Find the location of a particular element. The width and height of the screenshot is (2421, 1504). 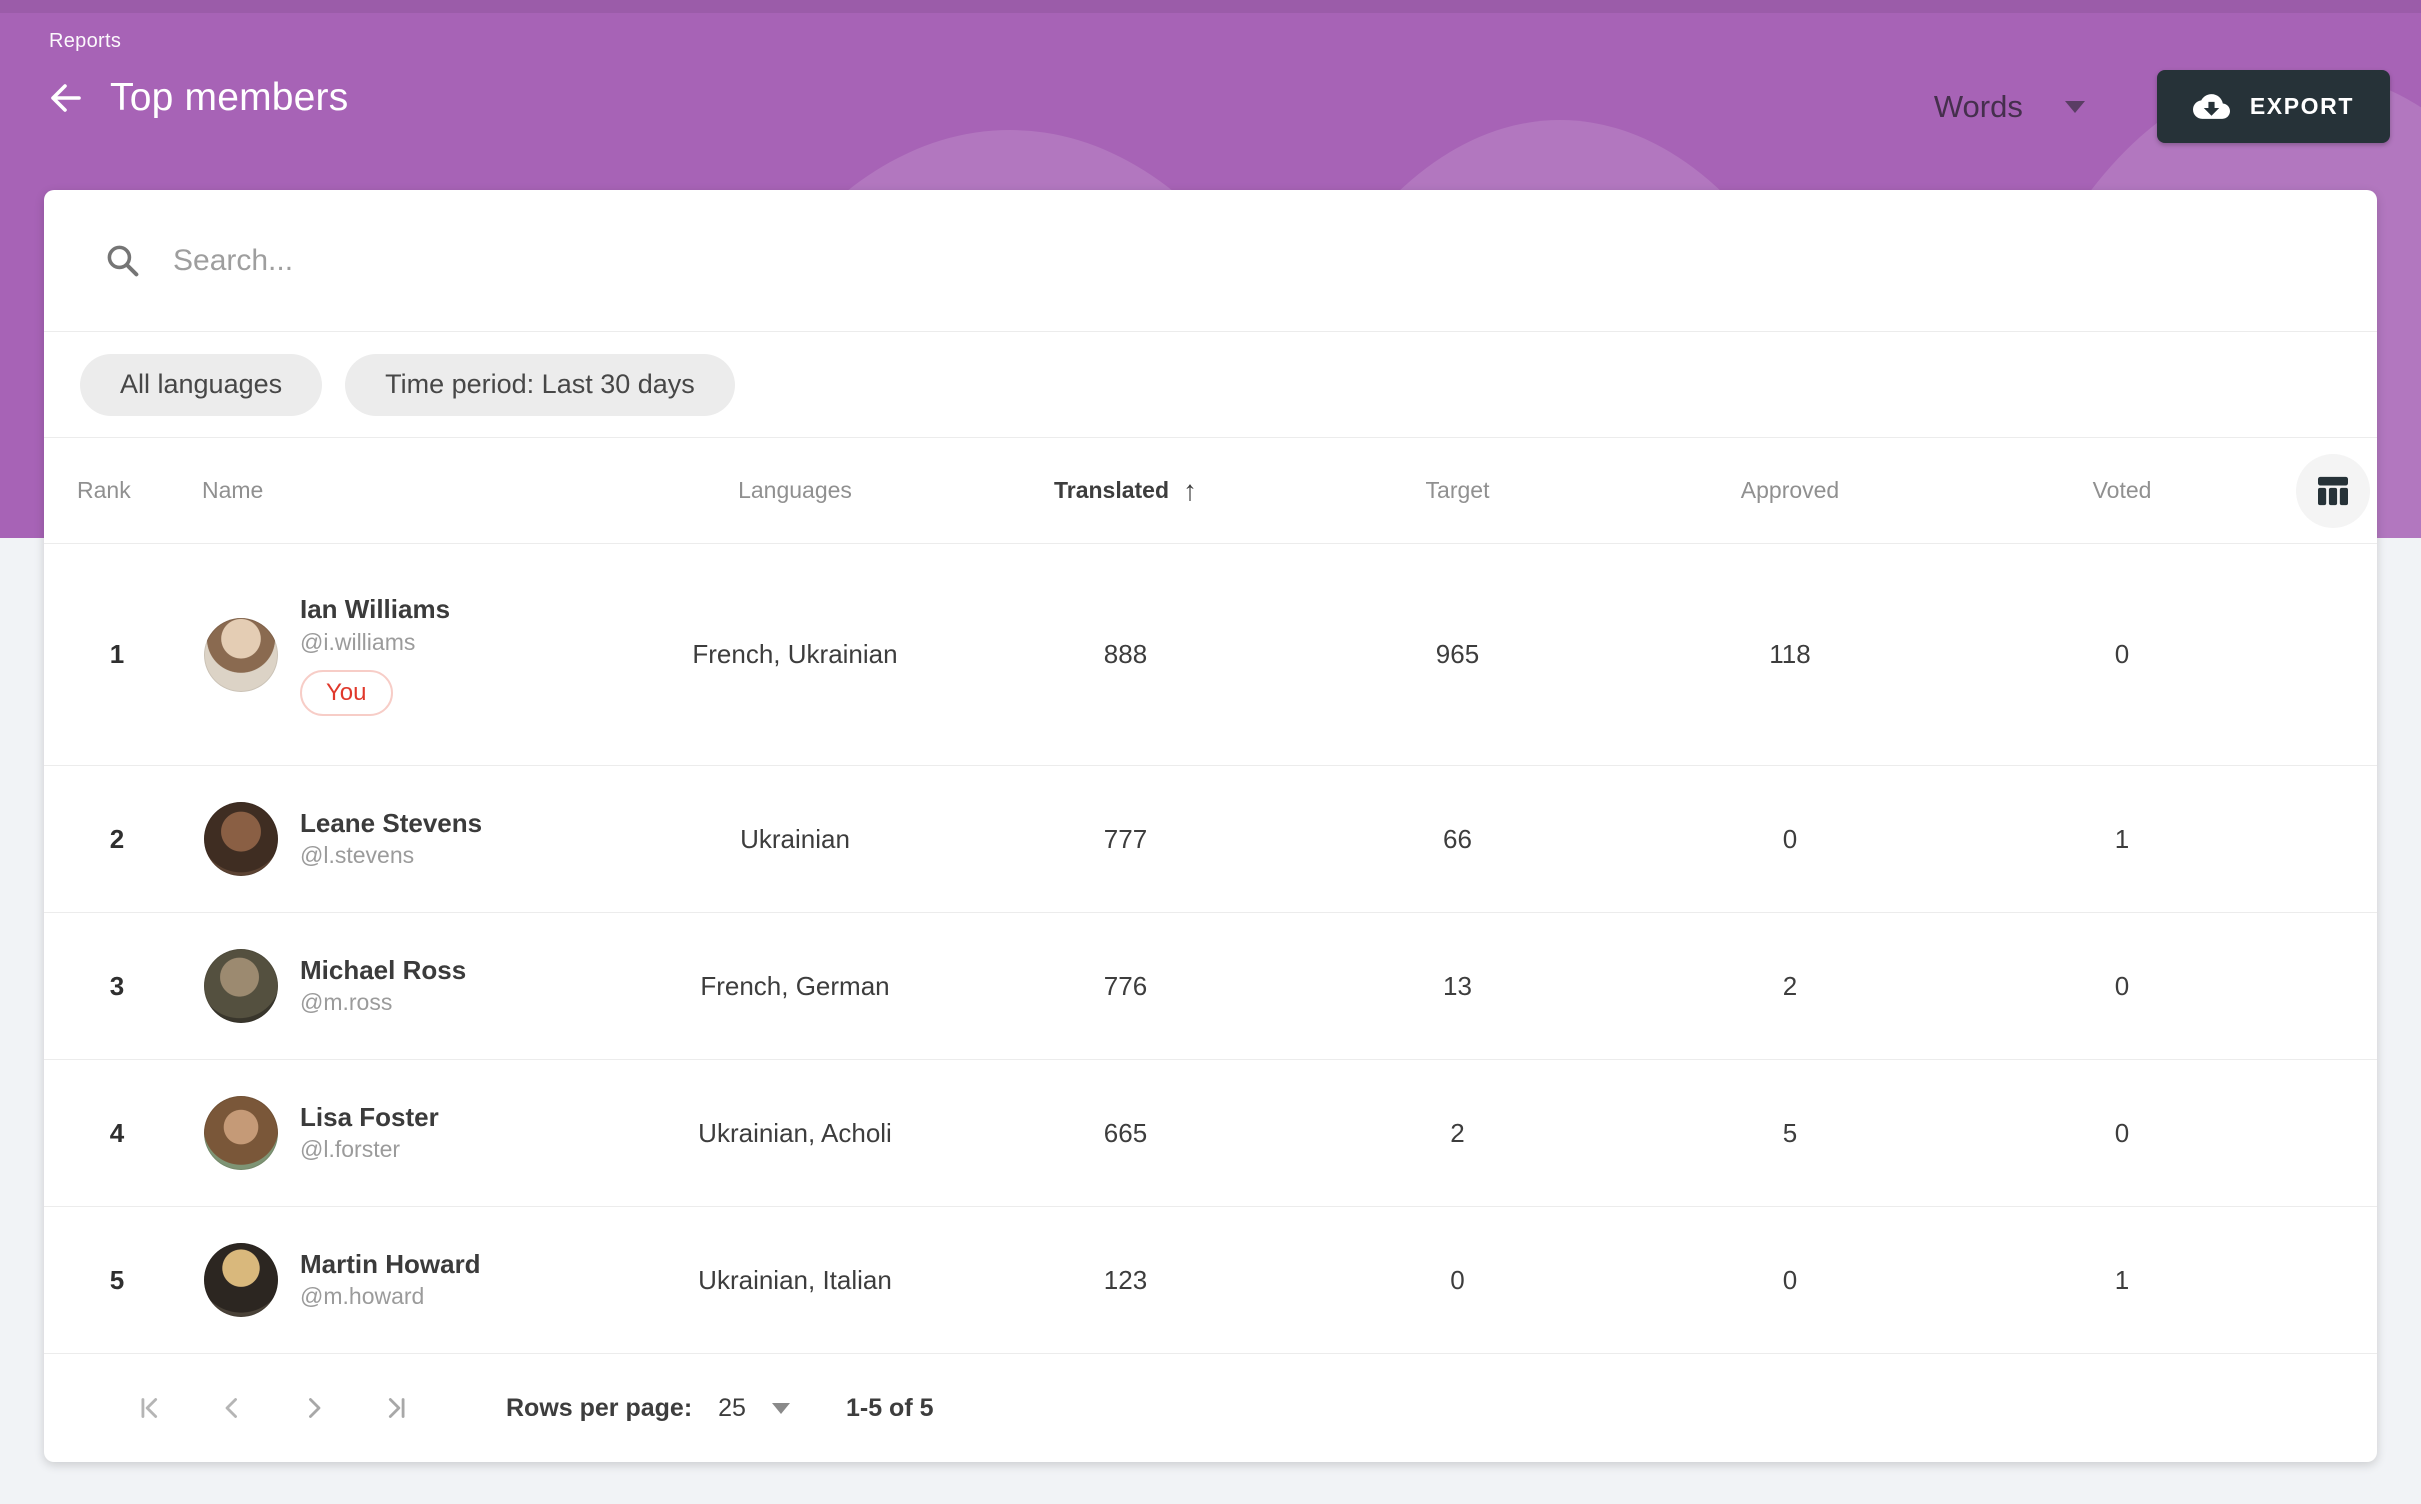

languages-cell: Ukrainian is located at coordinates (795, 838).